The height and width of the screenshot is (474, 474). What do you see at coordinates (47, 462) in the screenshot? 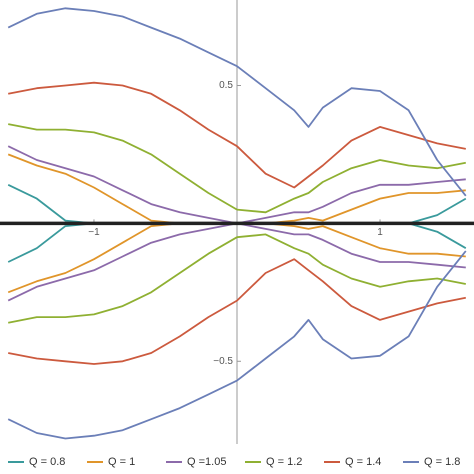
I see `legend-label: Q = 0.8` at bounding box center [47, 462].